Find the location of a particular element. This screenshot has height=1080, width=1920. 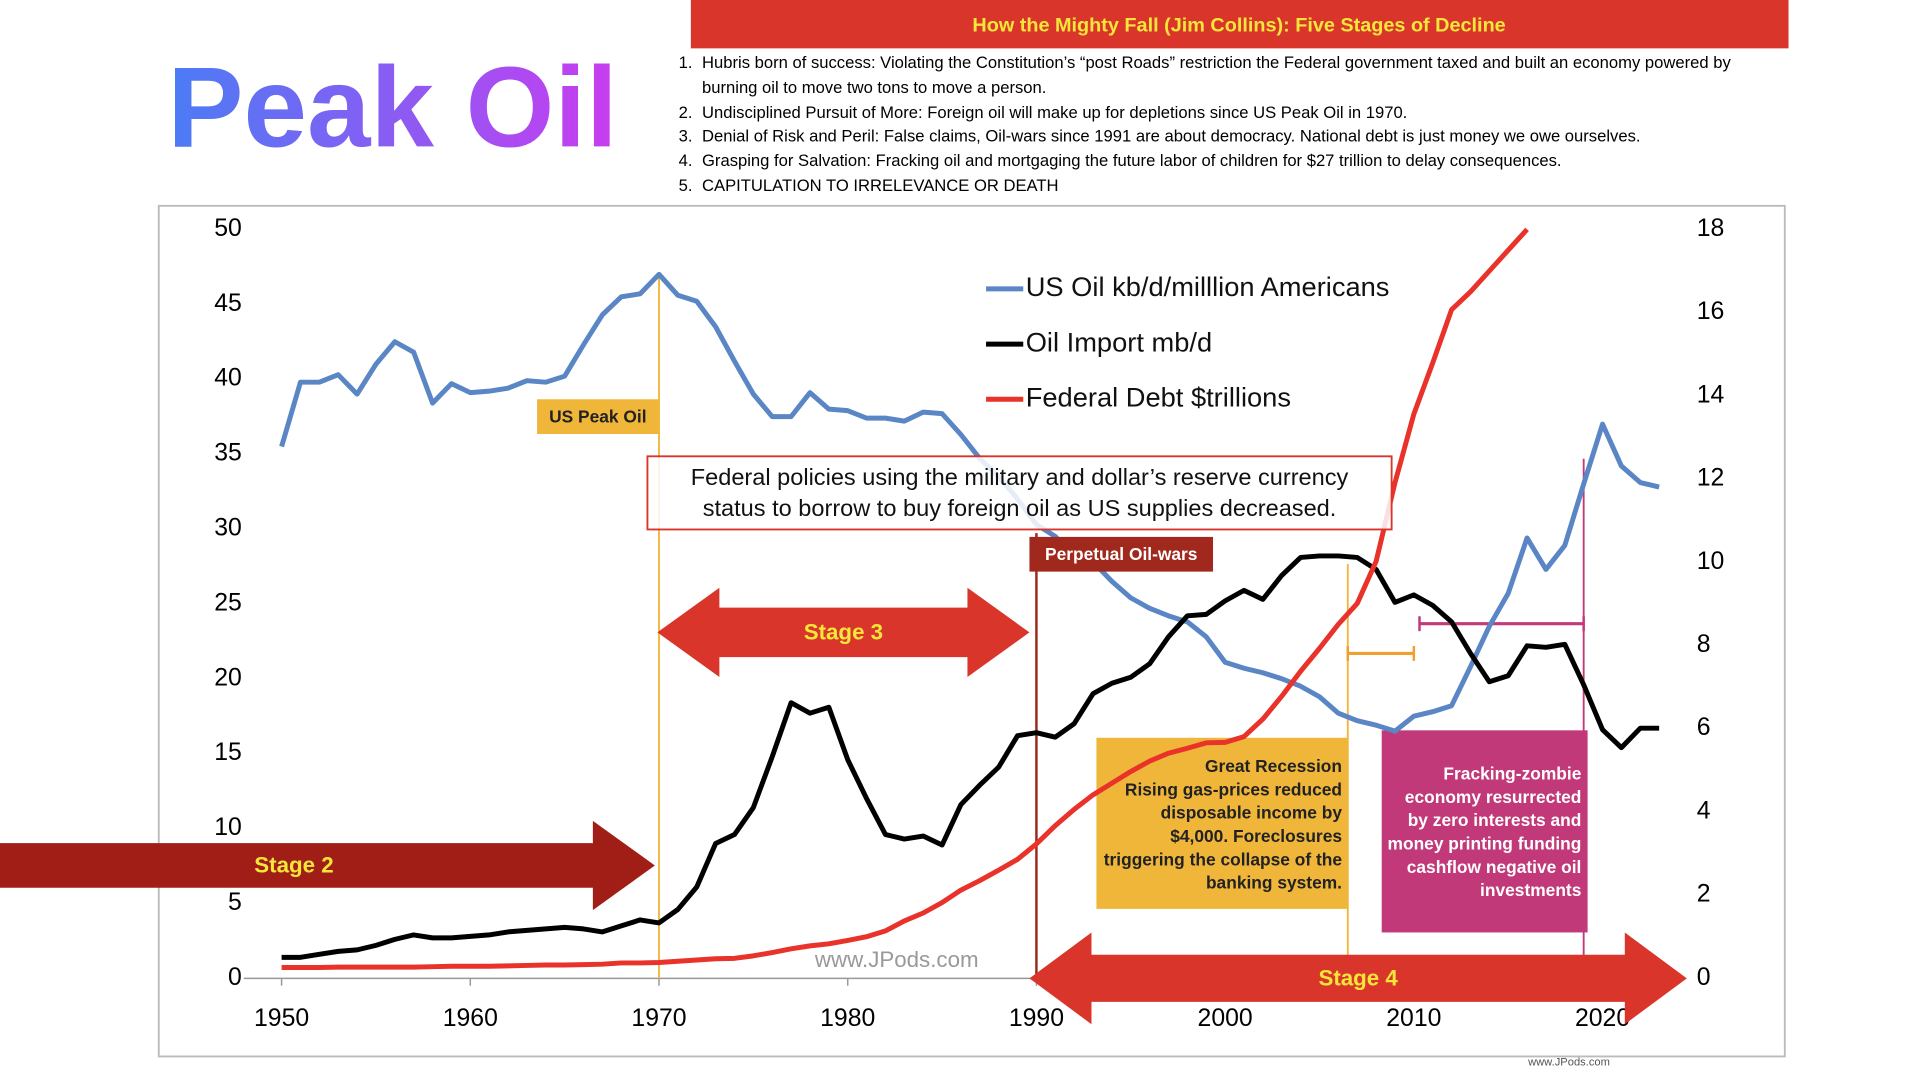

y2-tick-label: 12 is located at coordinates (1711, 478).